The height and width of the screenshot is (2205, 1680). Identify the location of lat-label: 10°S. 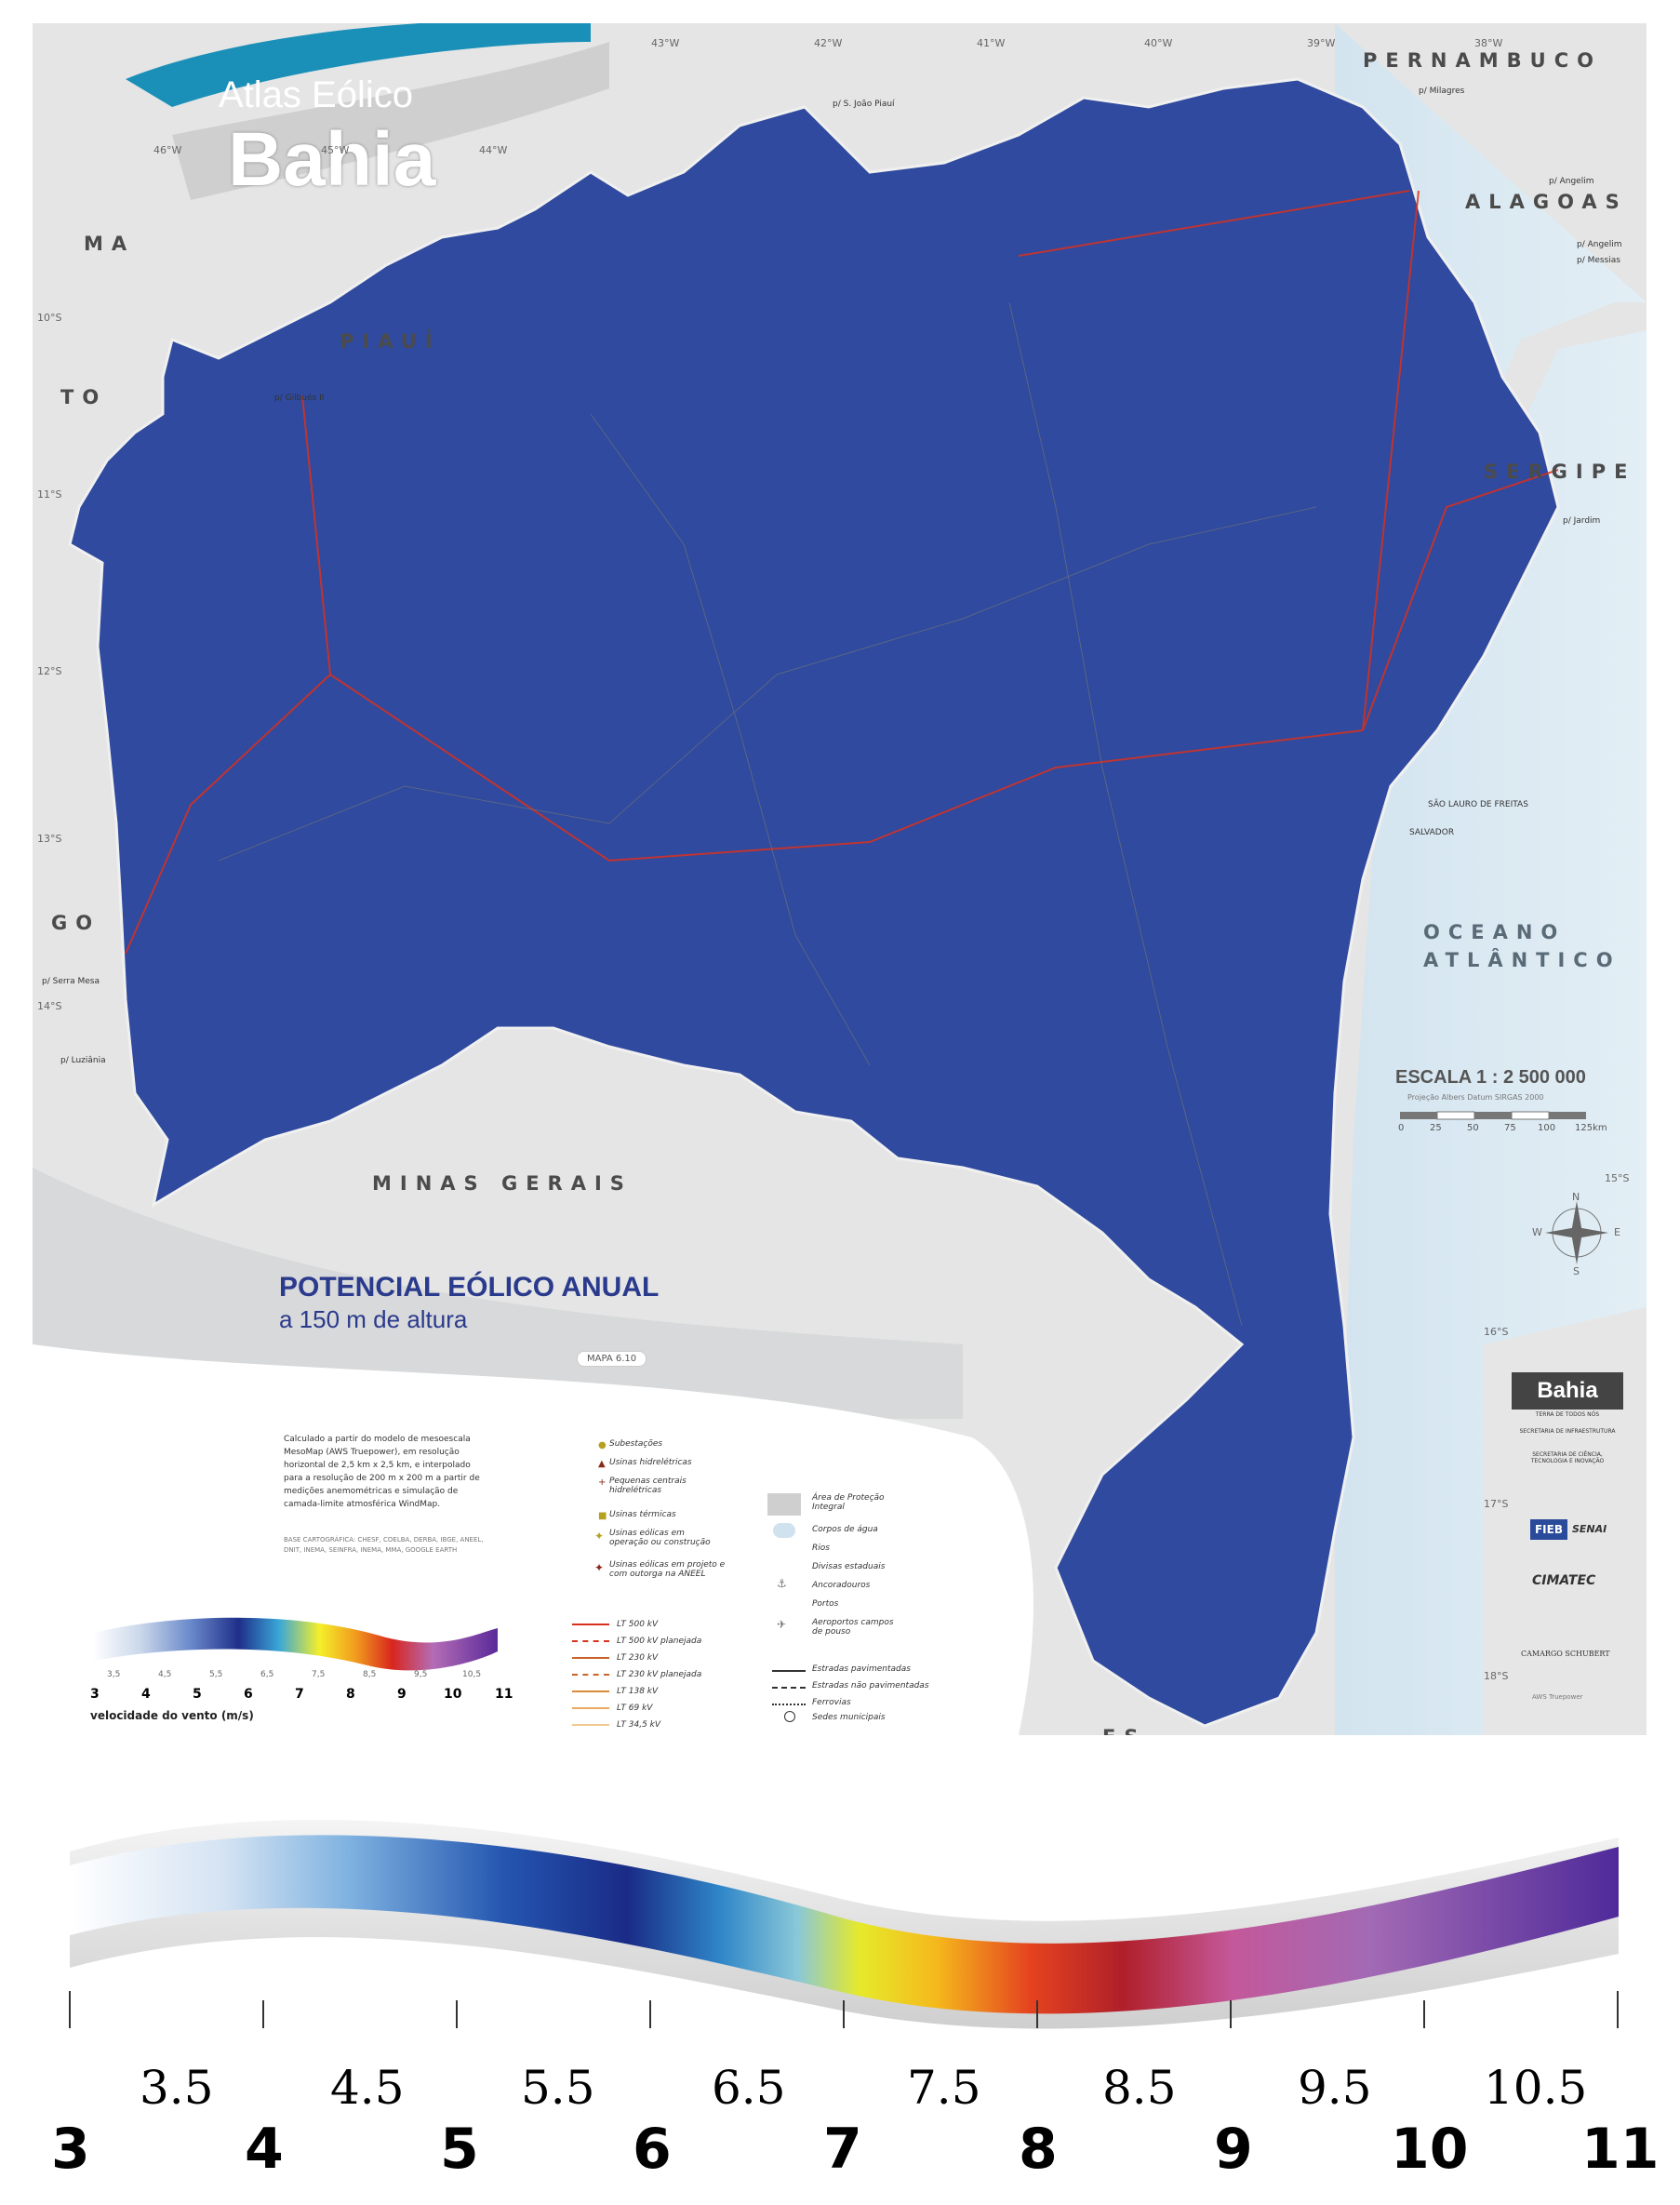
(49, 318).